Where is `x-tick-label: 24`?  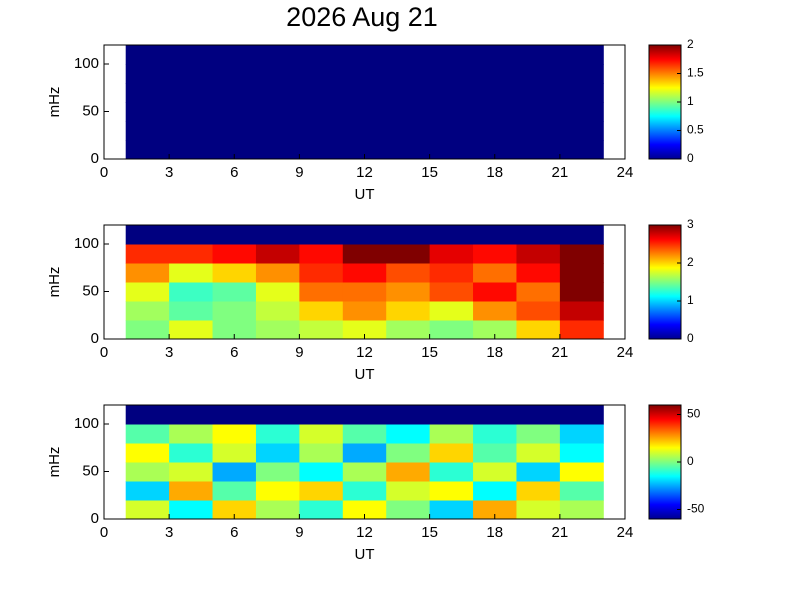
x-tick-label: 24 is located at coordinates (625, 352).